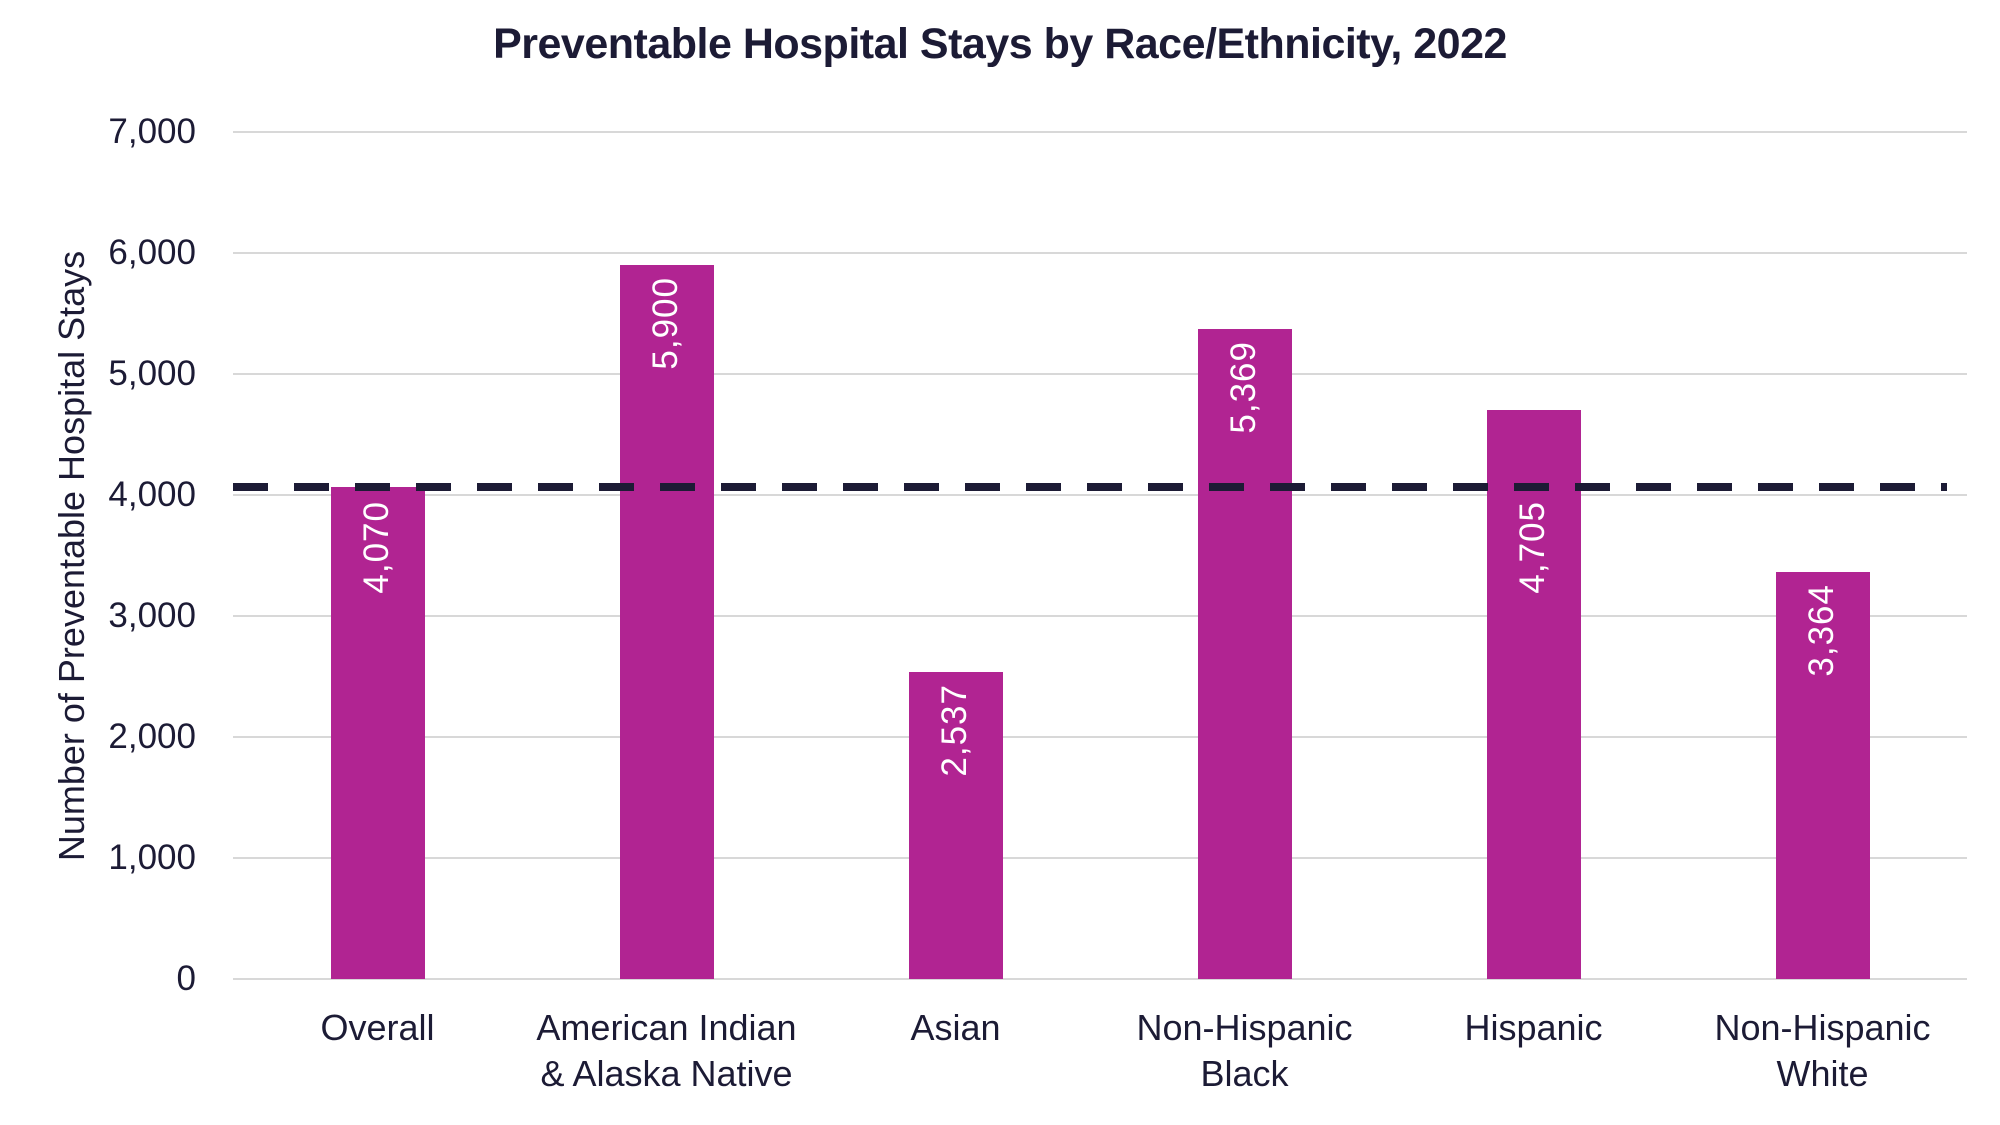 This screenshot has height=1125, width=2000. What do you see at coordinates (1532, 547) in the screenshot?
I see `bar-value-label-hispanic: 4,705` at bounding box center [1532, 547].